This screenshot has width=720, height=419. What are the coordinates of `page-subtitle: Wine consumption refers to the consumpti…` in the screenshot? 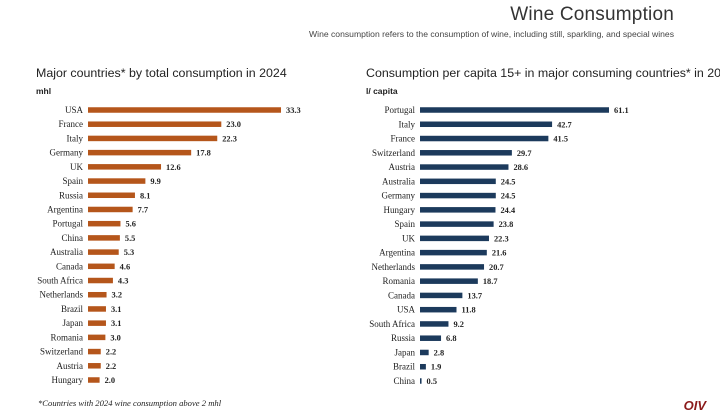 It's located at (491, 34).